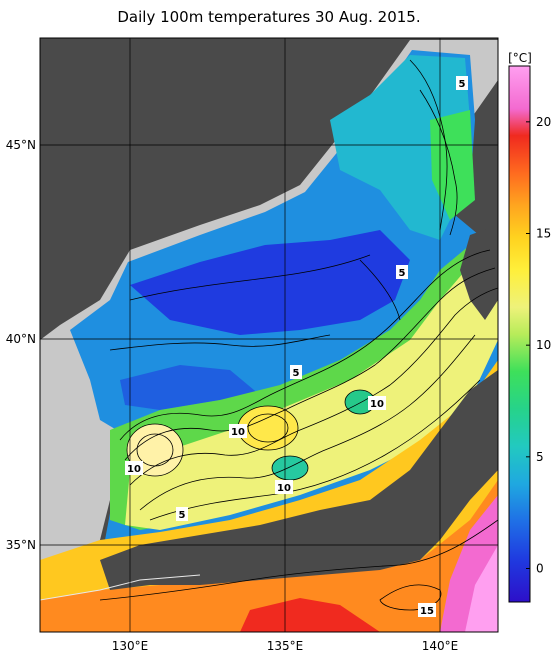 Image resolution: width=558 pixels, height=657 pixels. I want to click on lat-label-45: 45°N, so click(21, 145).